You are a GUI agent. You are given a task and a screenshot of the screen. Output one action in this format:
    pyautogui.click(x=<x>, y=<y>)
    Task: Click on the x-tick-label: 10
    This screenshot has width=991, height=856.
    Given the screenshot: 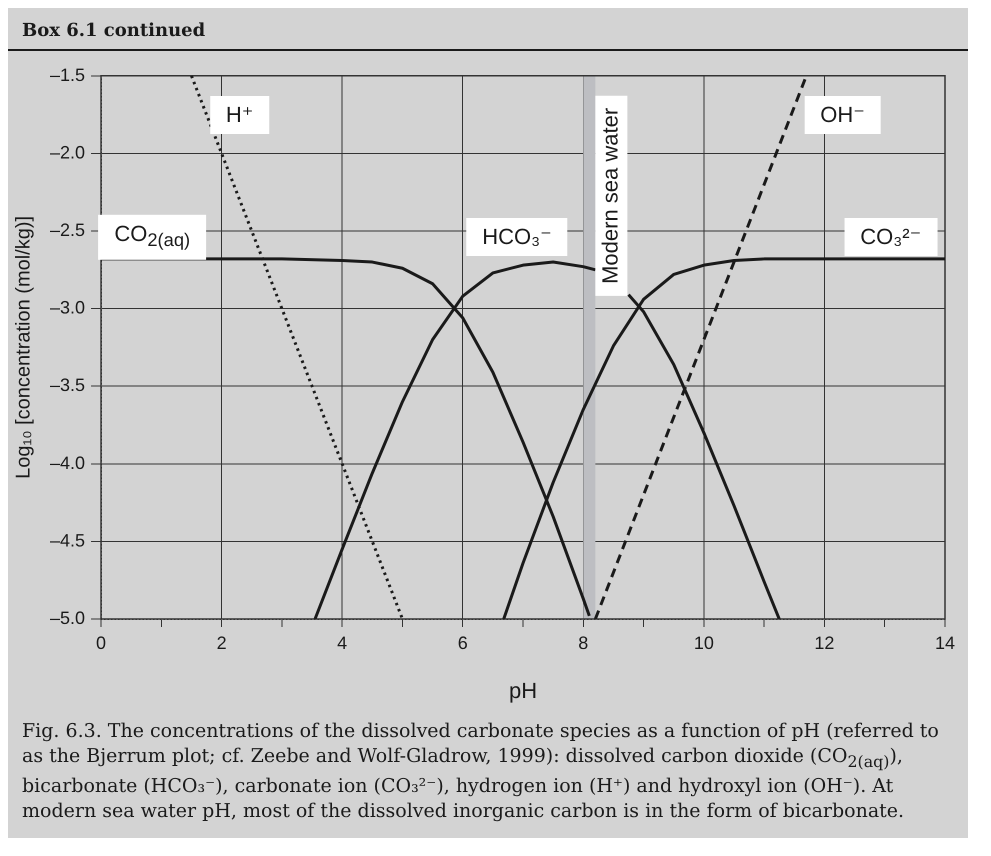 What is the action you would take?
    pyautogui.click(x=704, y=642)
    